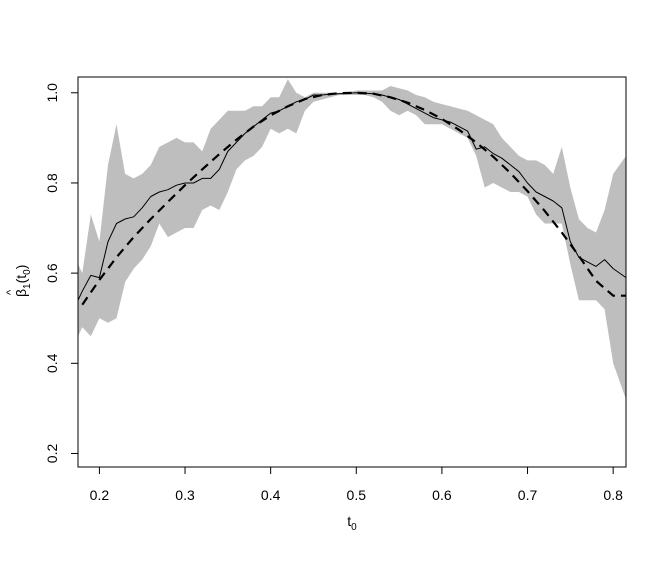 This screenshot has height=566, width=666. Describe the element at coordinates (528, 495) in the screenshot. I see `x-tick-label: 0.7` at that location.